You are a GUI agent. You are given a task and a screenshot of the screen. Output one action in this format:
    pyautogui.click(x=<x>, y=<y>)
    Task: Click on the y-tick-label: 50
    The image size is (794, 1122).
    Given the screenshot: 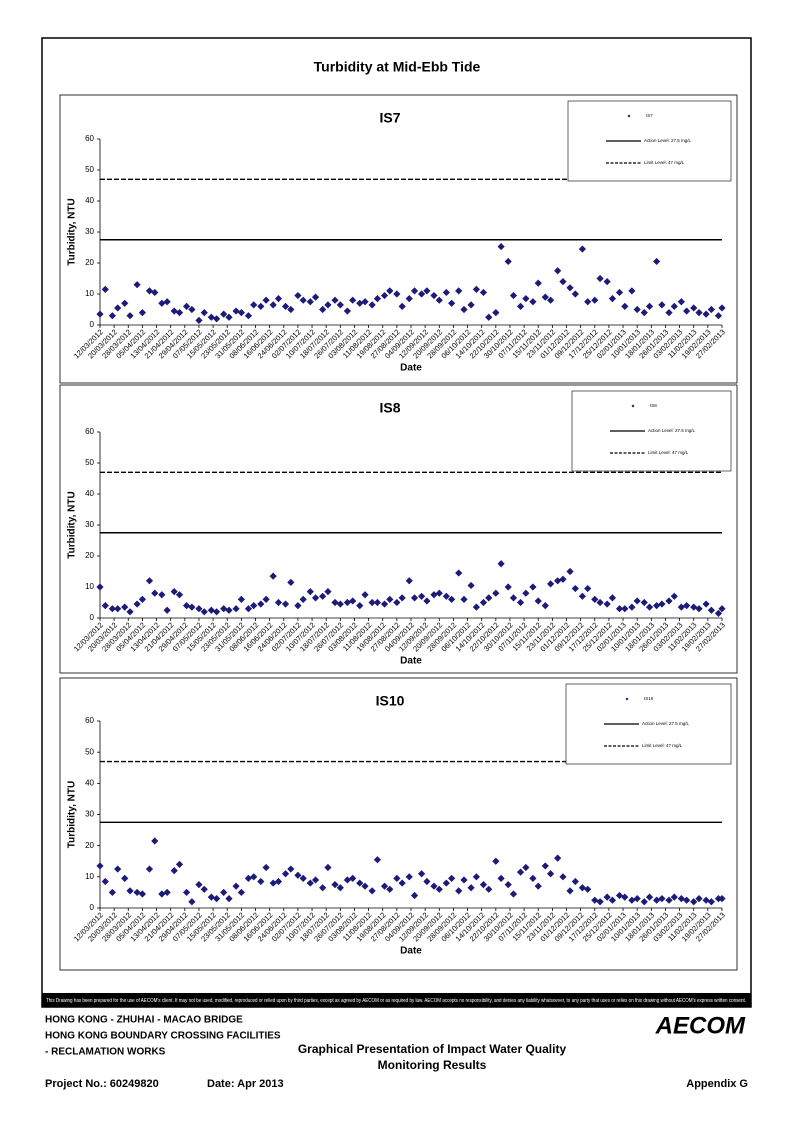 What is the action you would take?
    pyautogui.click(x=89, y=462)
    